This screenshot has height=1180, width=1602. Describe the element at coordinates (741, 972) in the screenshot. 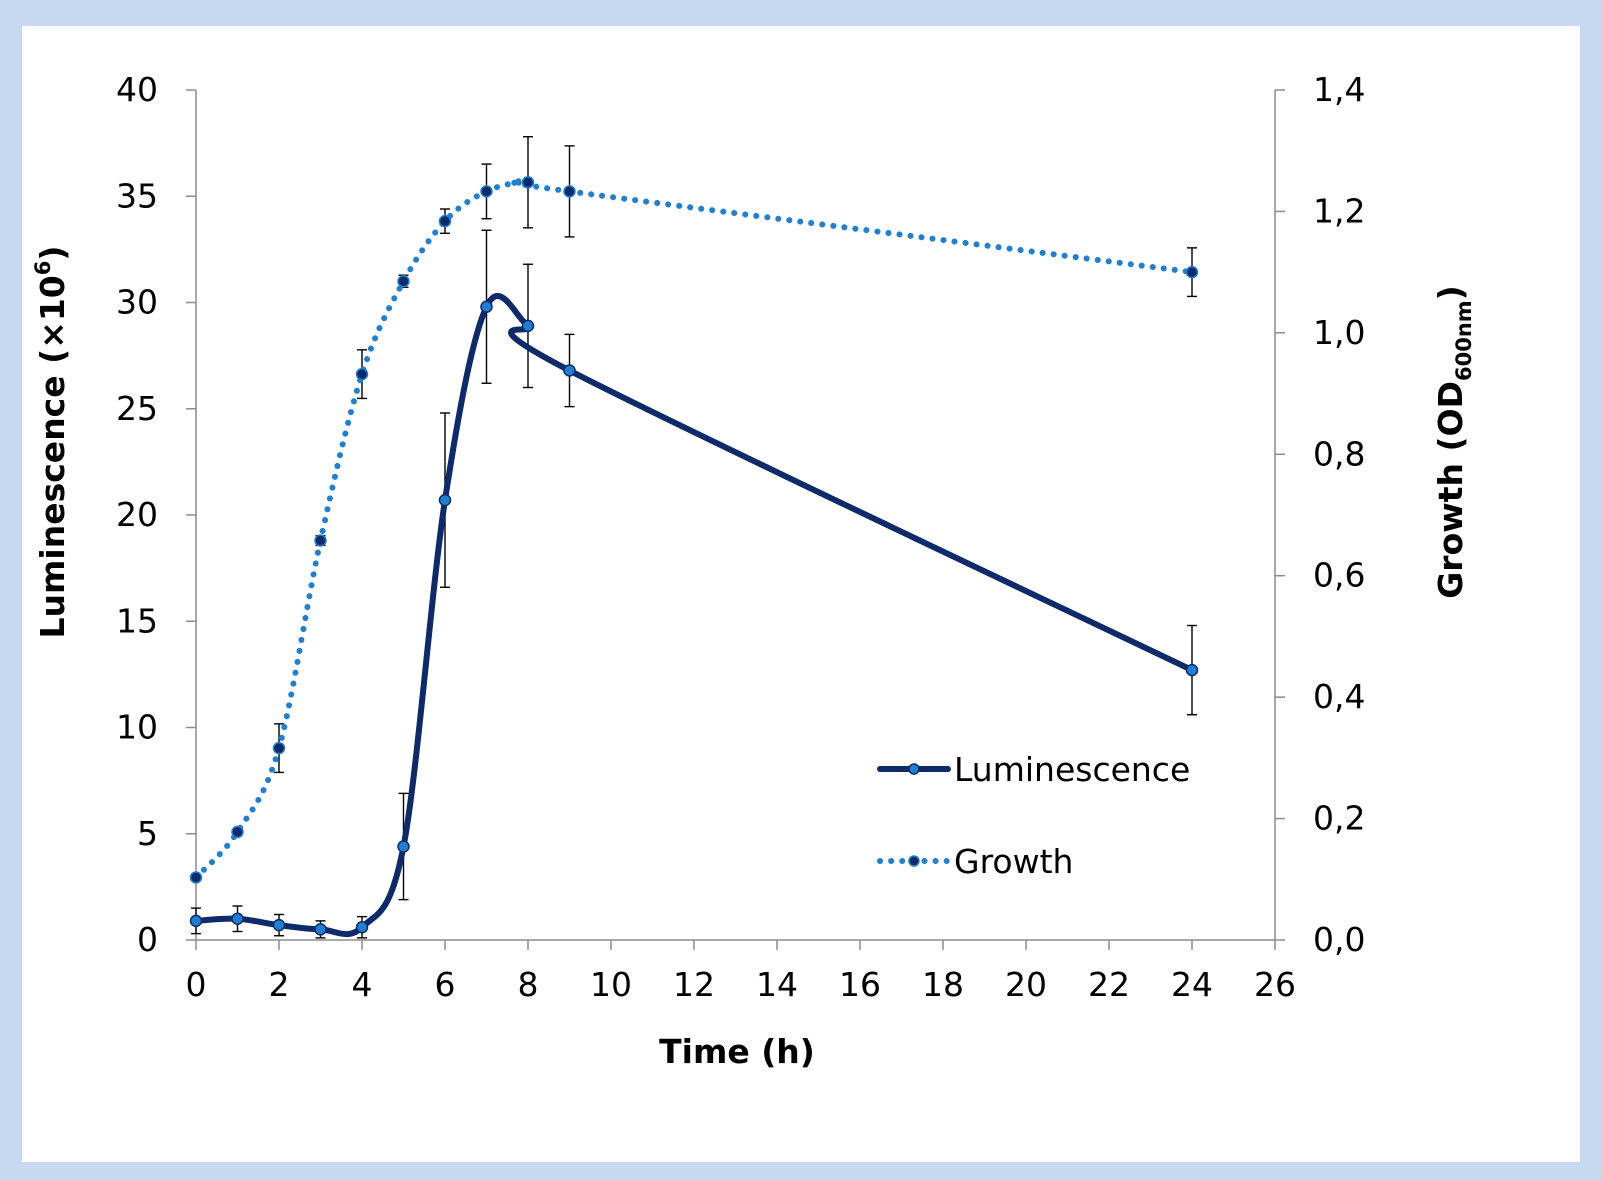

I see `x-axis-ticks: 0 2 4 6 8 10 12 14 16 18 20 22 24 26` at that location.